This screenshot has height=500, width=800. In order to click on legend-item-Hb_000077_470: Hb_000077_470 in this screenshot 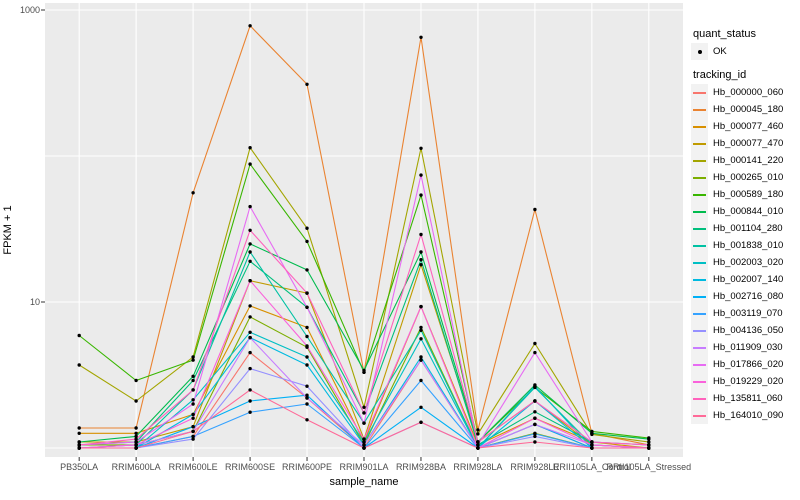, I will do `click(745, 143)`.